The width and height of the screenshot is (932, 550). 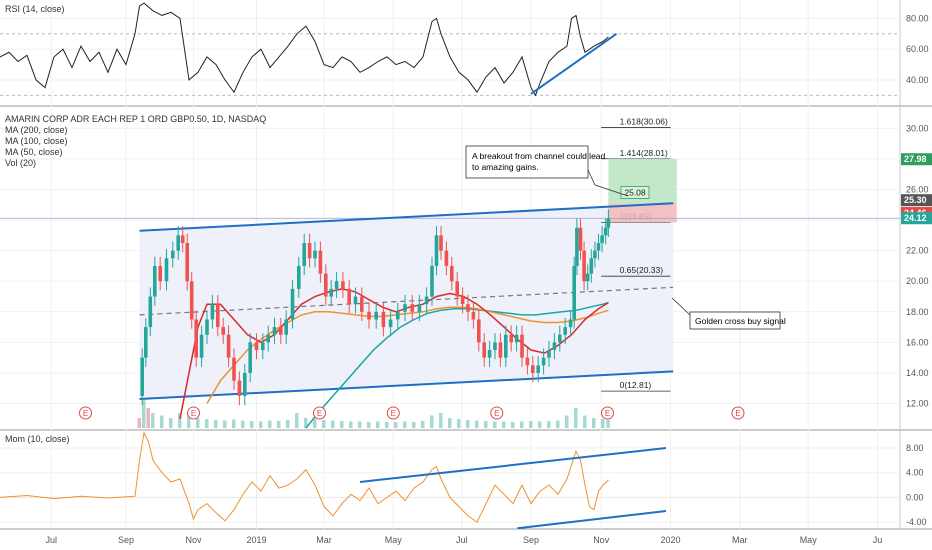 I want to click on channel-upper-line, so click(x=406, y=217).